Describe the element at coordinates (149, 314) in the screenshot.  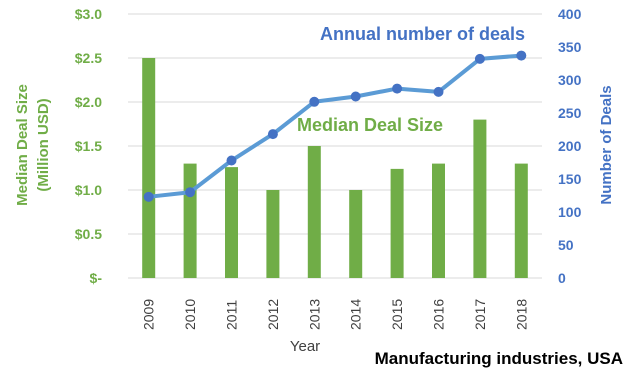
I see `x-axis-tick-label: 2009` at that location.